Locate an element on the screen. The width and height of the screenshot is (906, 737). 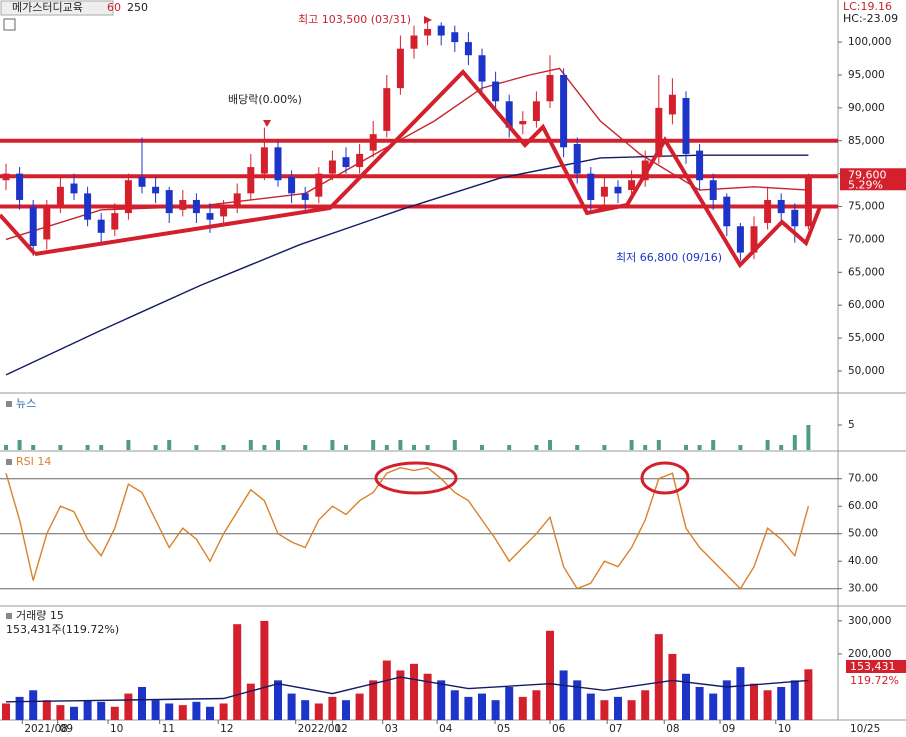
hc-label: HC:-23.09 is located at coordinates (870, 18).